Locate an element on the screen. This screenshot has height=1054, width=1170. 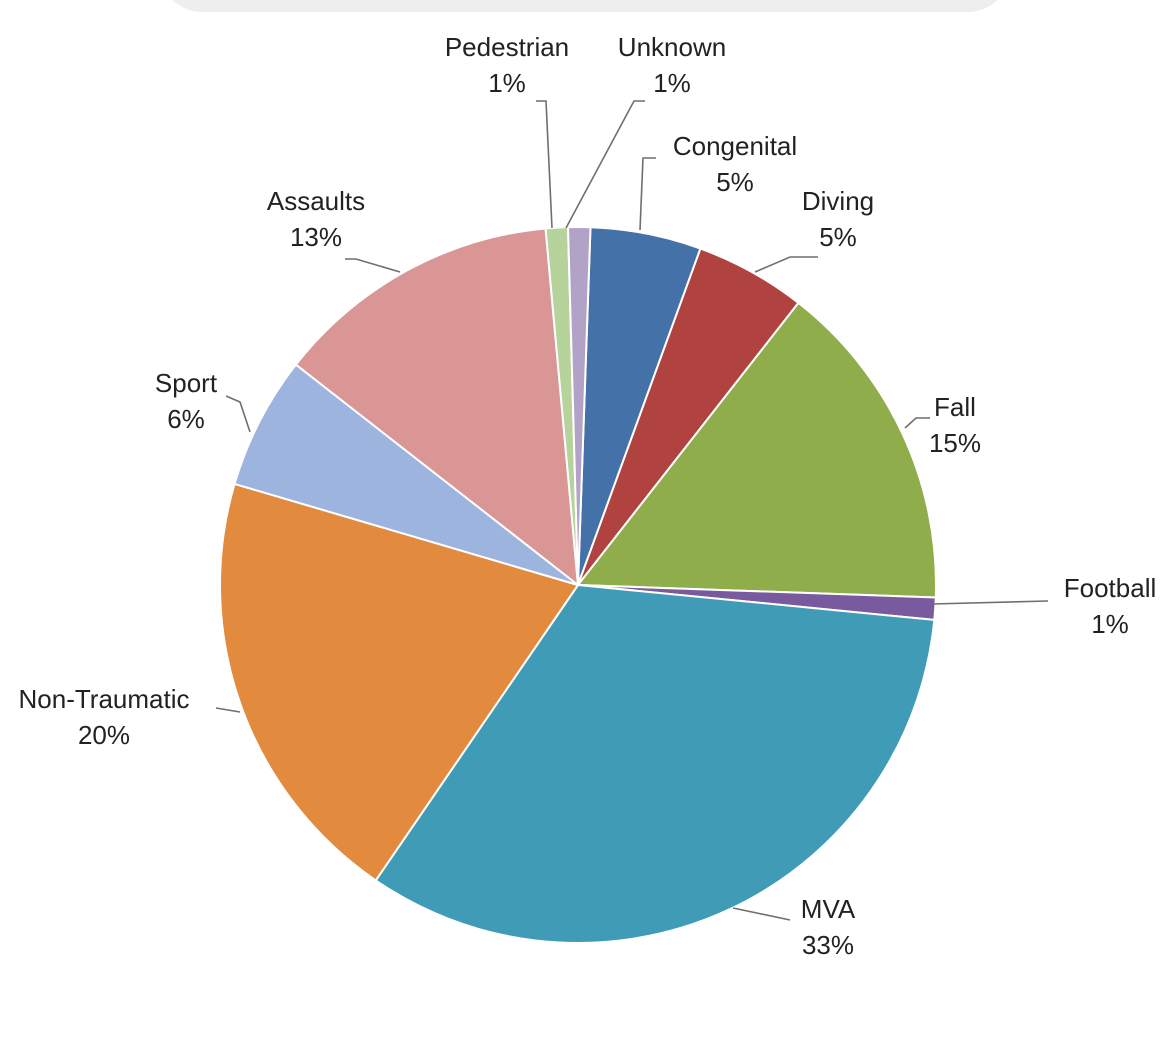
pie-slice-unknown is located at coordinates (579, 406).